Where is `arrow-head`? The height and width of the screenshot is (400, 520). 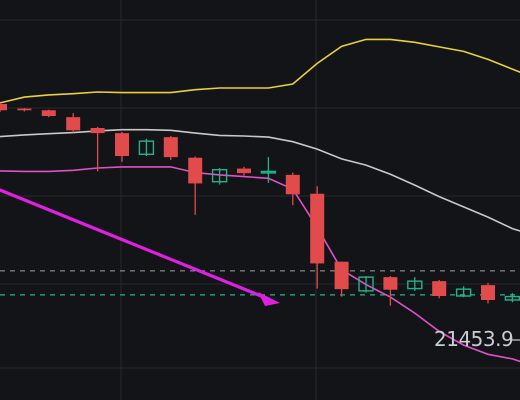 arrow-head is located at coordinates (269, 299).